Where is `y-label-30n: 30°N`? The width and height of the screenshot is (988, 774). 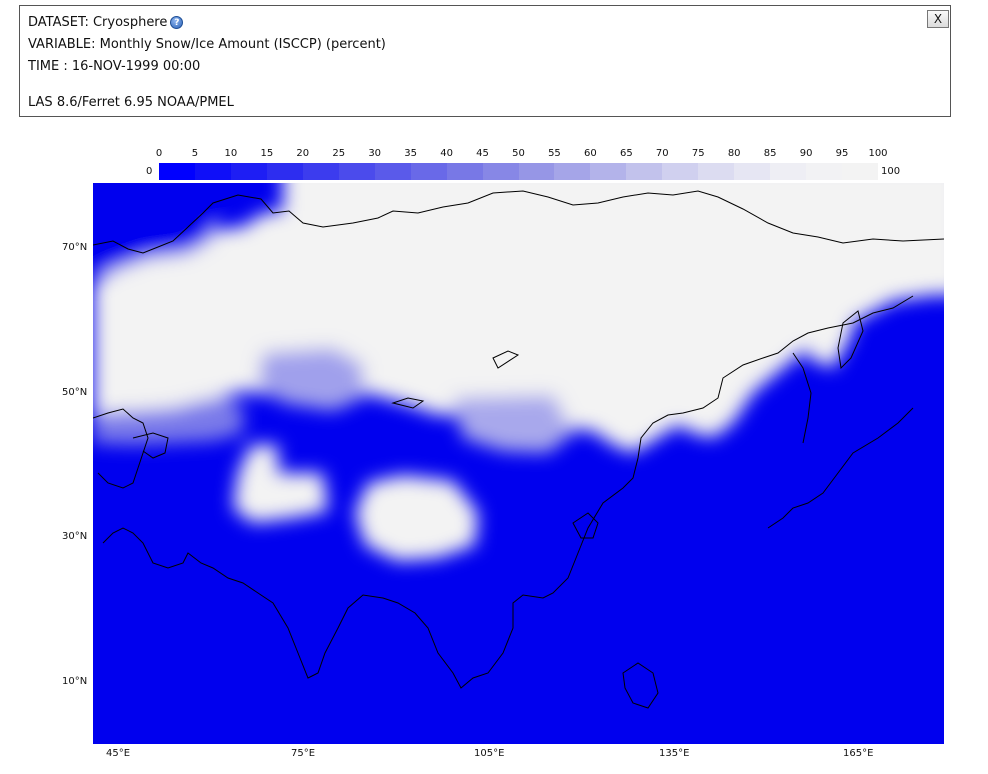 y-label-30n: 30°N is located at coordinates (75, 536).